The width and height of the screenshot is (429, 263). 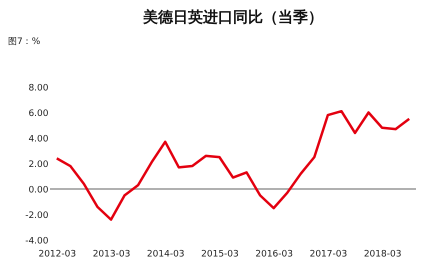 I want to click on x-tick-label: 2017-03, so click(x=329, y=255).